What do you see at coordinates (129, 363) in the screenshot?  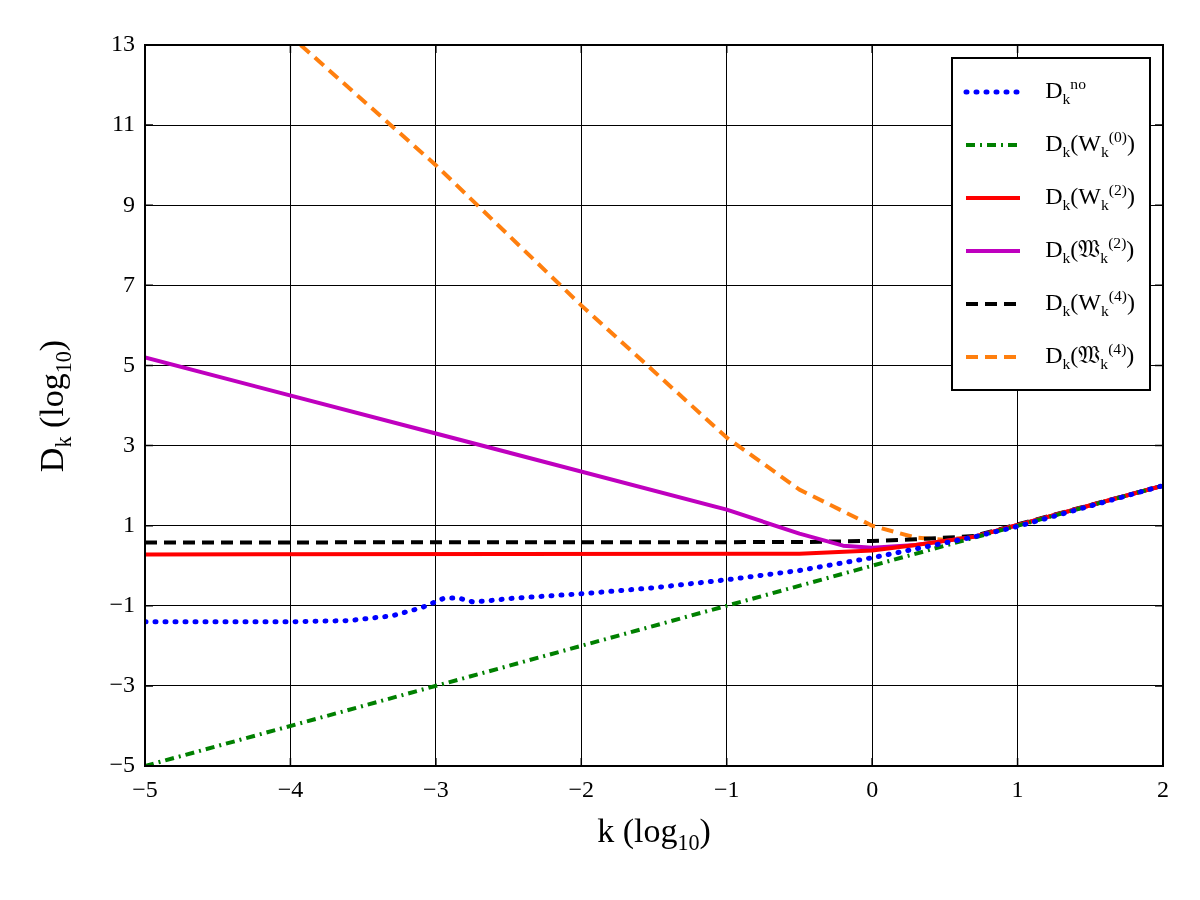 I see `y-tick-label: 5` at bounding box center [129, 363].